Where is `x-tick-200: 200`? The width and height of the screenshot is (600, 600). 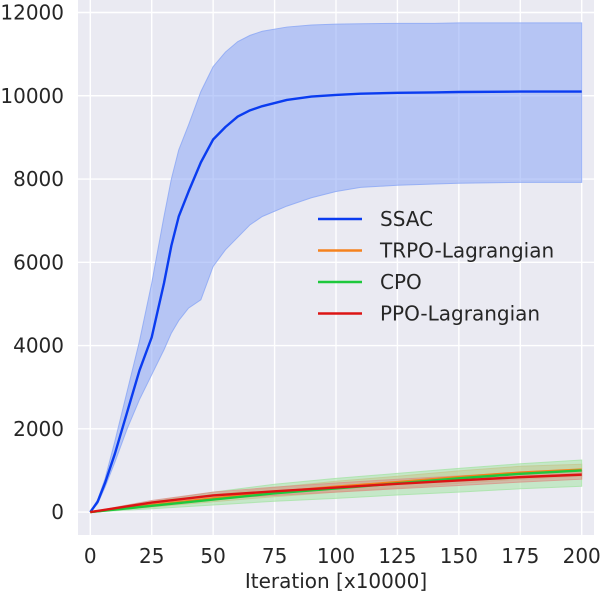
x-tick-200: 200 is located at coordinates (581, 556).